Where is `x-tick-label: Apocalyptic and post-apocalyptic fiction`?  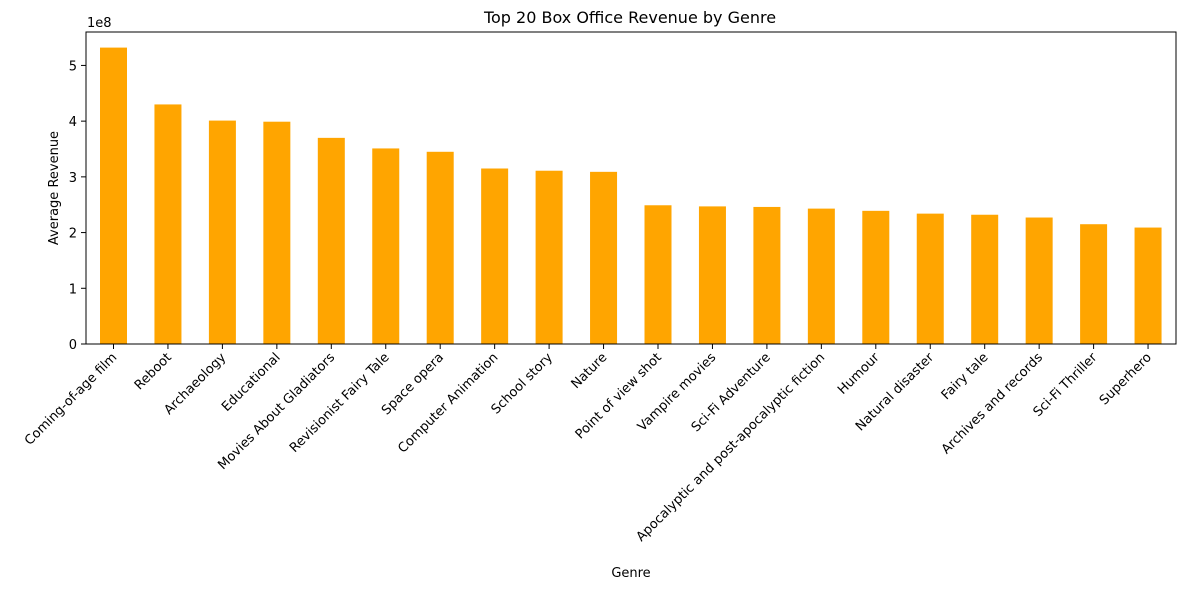 x-tick-label: Apocalyptic and post-apocalyptic fiction is located at coordinates (731, 447).